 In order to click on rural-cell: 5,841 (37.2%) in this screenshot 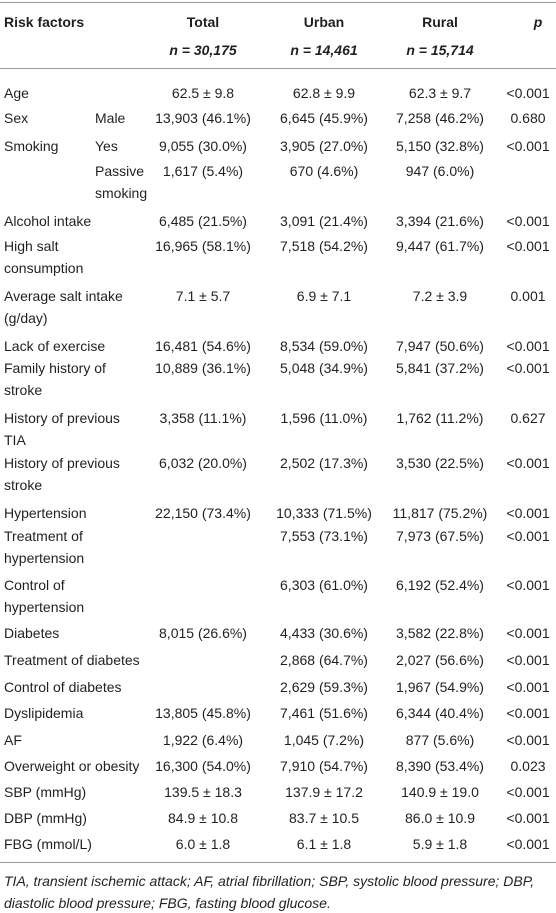, I will do `click(440, 368)`.